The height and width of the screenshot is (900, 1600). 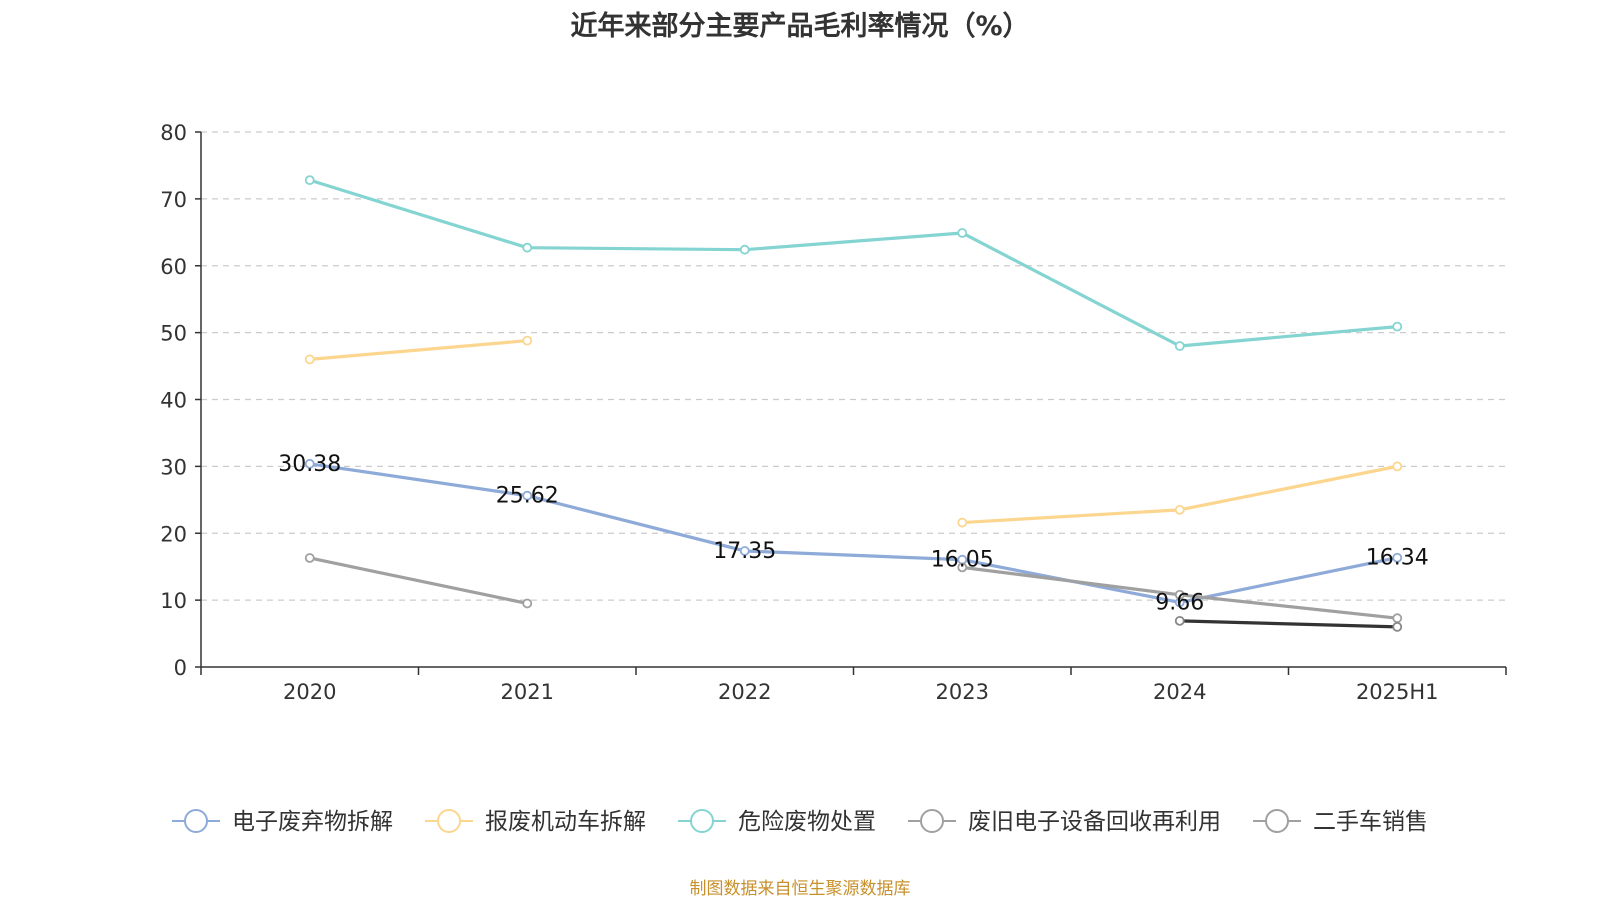 What do you see at coordinates (527, 692) in the screenshot?
I see `x-tick-label: 2021` at bounding box center [527, 692].